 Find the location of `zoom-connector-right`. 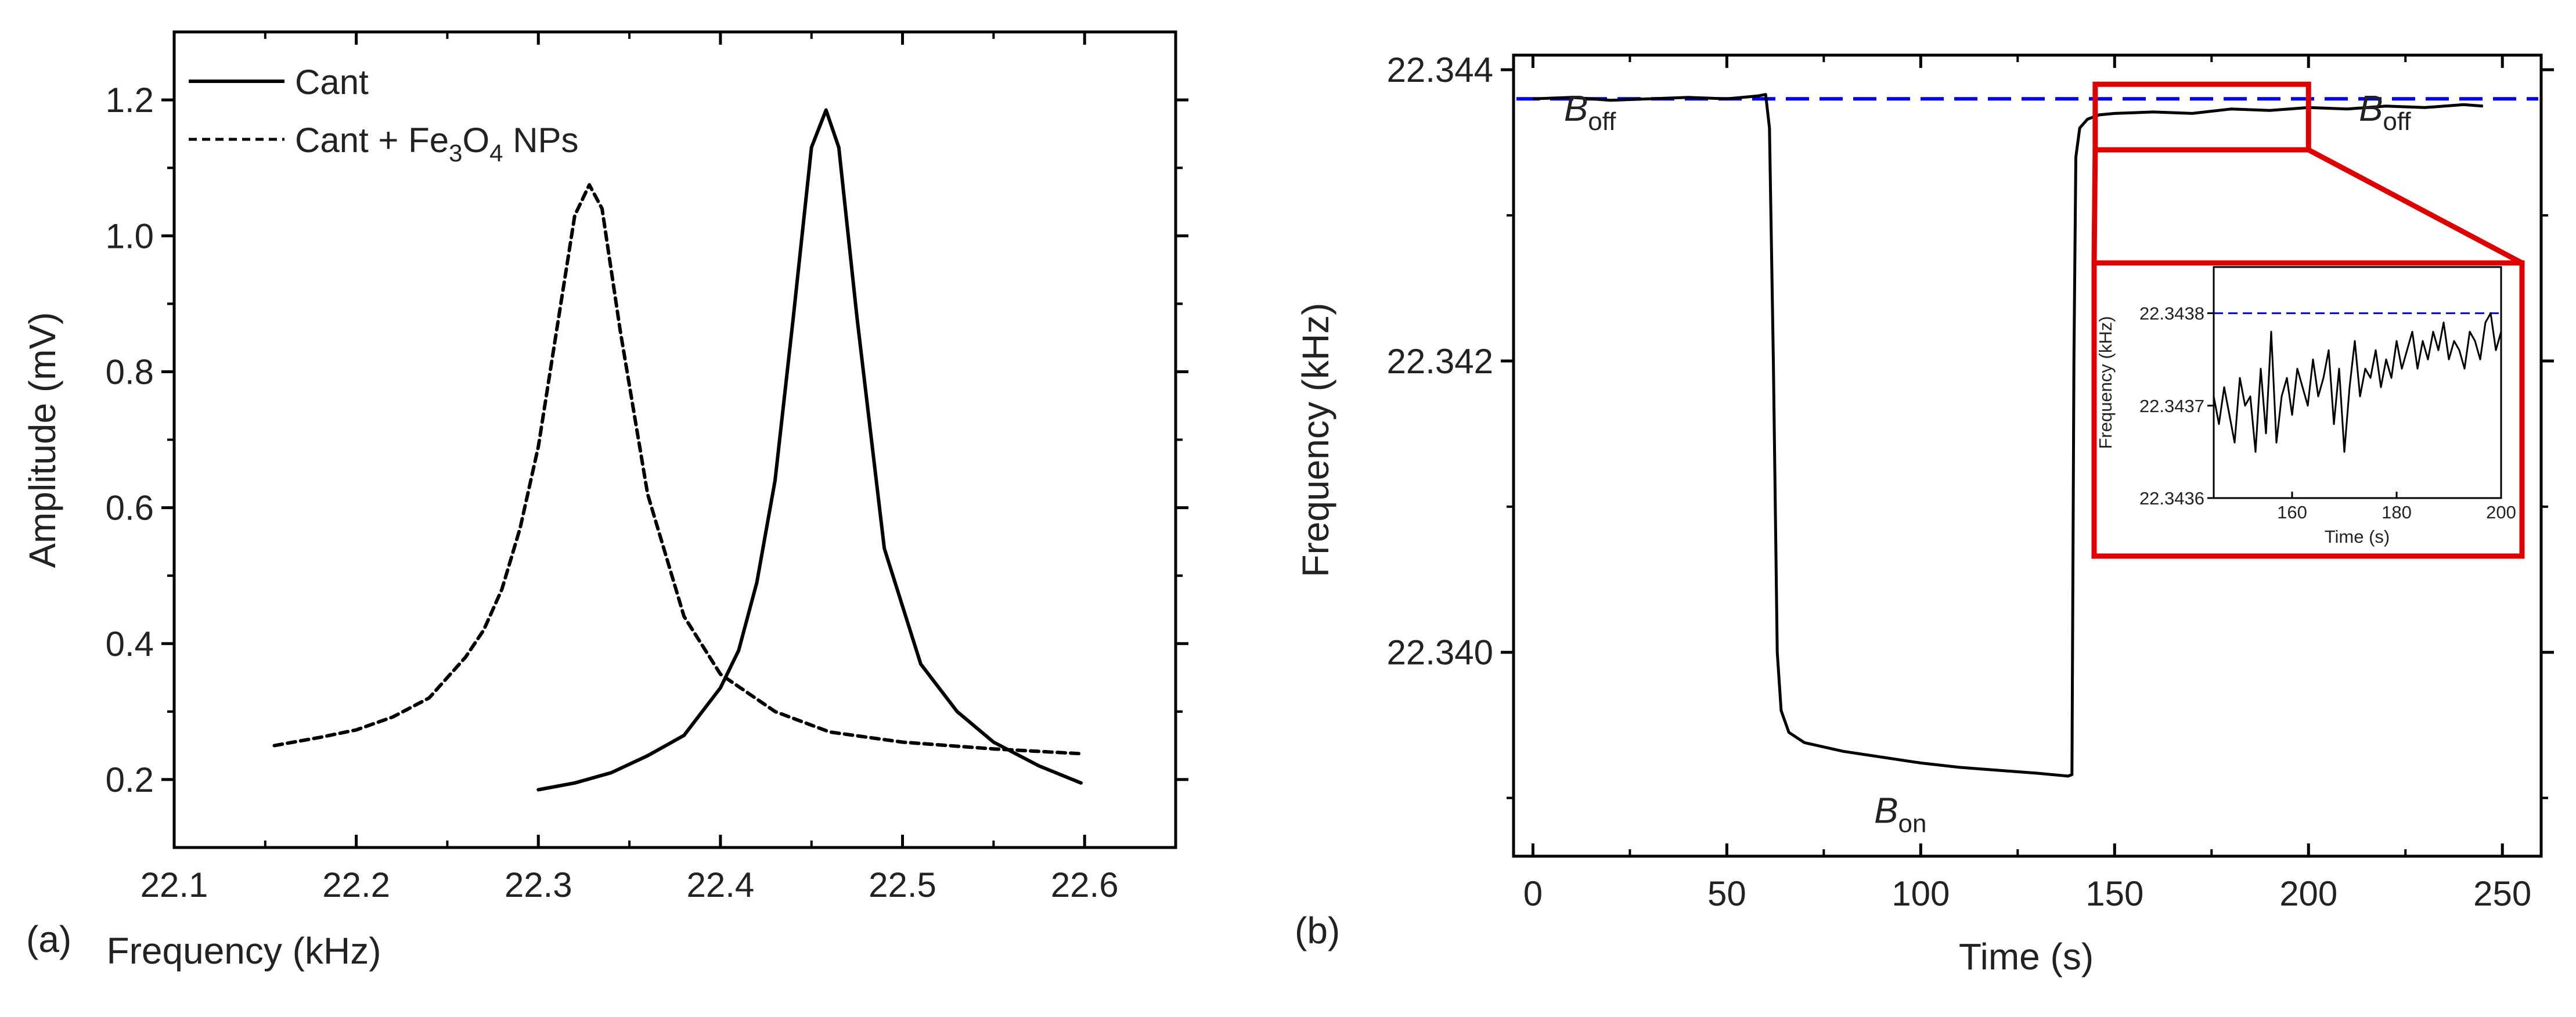

zoom-connector-right is located at coordinates (2415, 206).